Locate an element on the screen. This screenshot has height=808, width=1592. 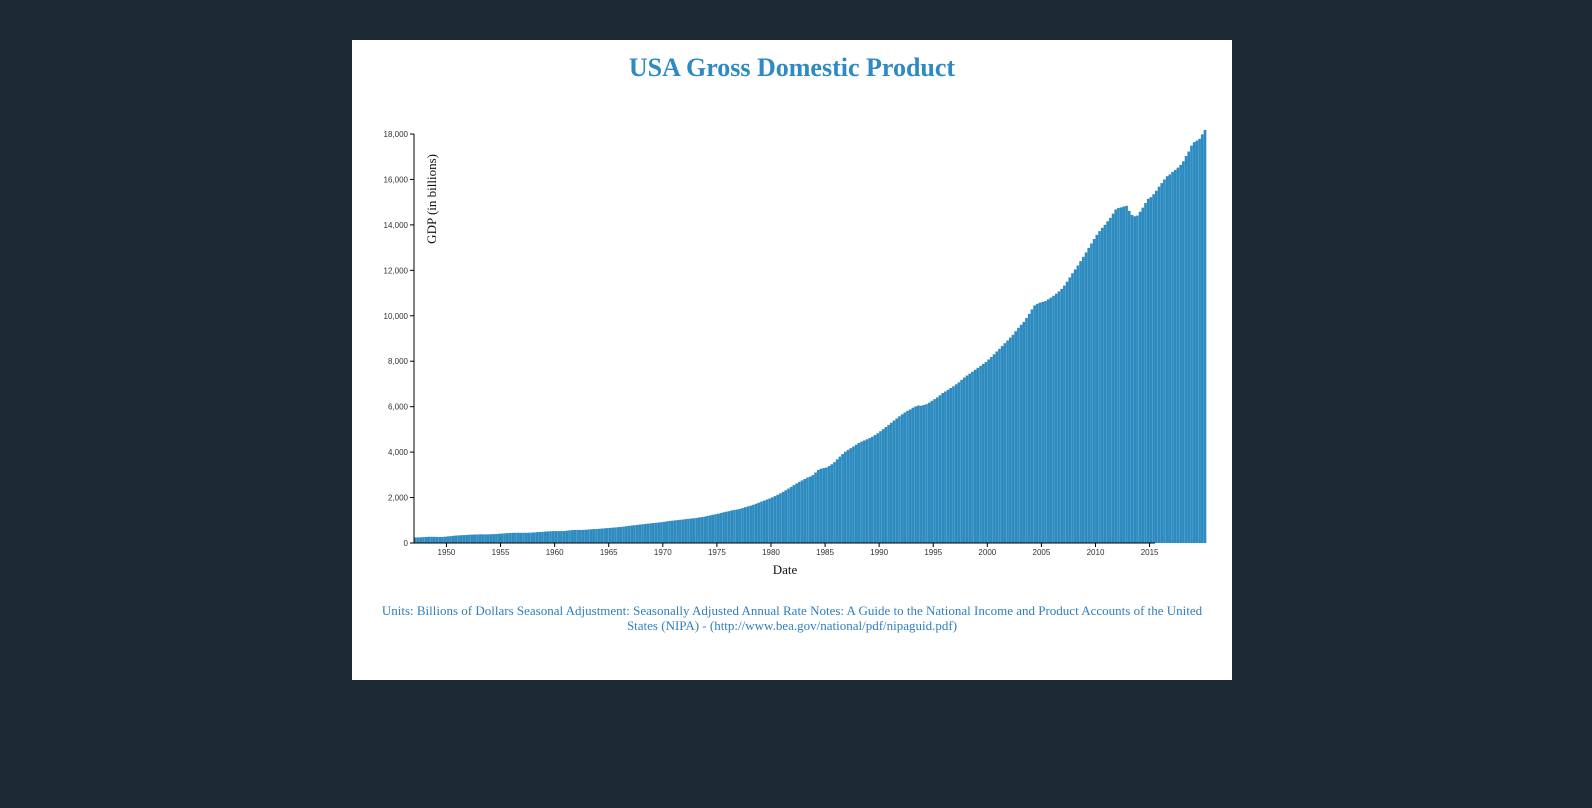
x-tick-label: 1975 is located at coordinates (717, 552).